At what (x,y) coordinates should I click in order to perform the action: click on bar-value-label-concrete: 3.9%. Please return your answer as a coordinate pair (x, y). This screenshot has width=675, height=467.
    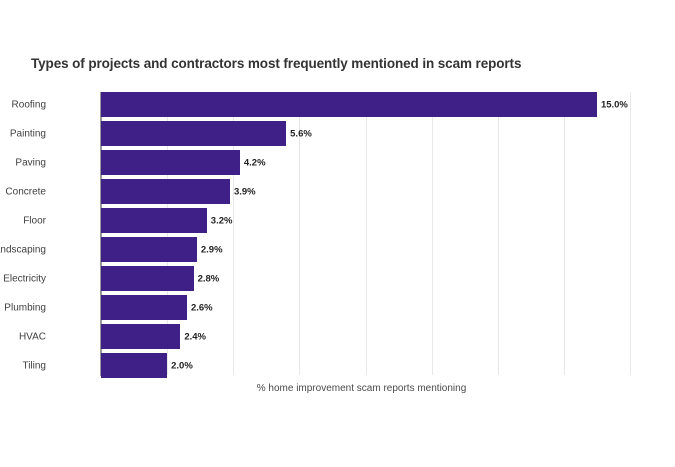
    Looking at the image, I should click on (244, 191).